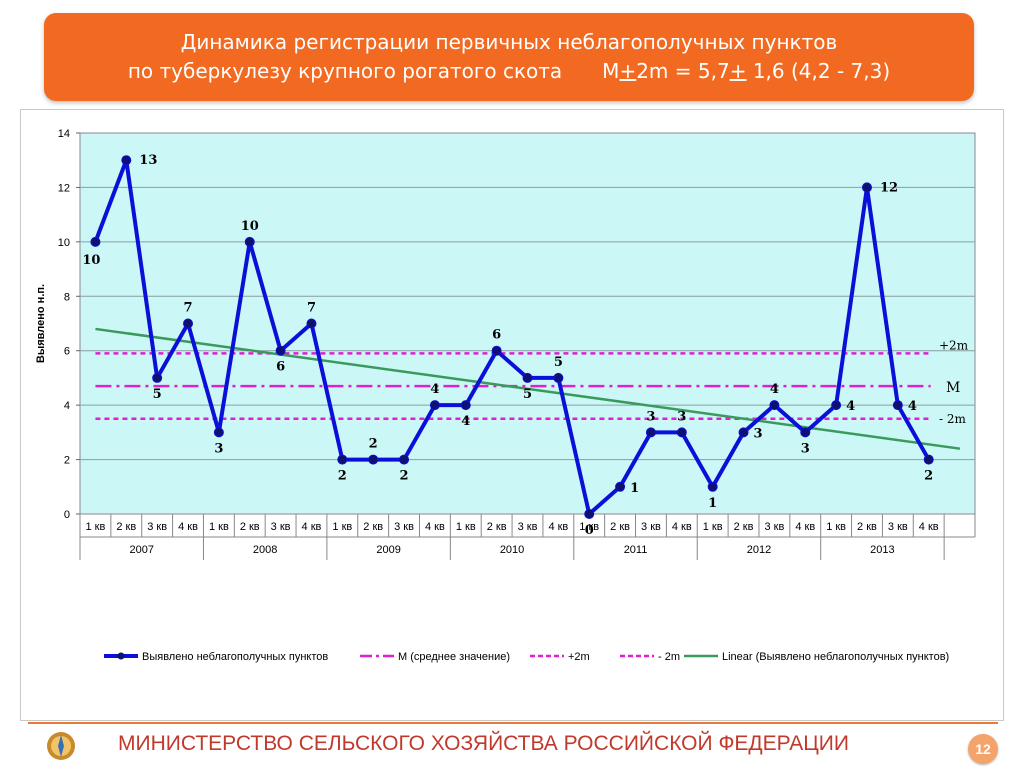 The height and width of the screenshot is (768, 1024). What do you see at coordinates (67, 461) in the screenshot?
I see `y-tick-label: 2` at bounding box center [67, 461].